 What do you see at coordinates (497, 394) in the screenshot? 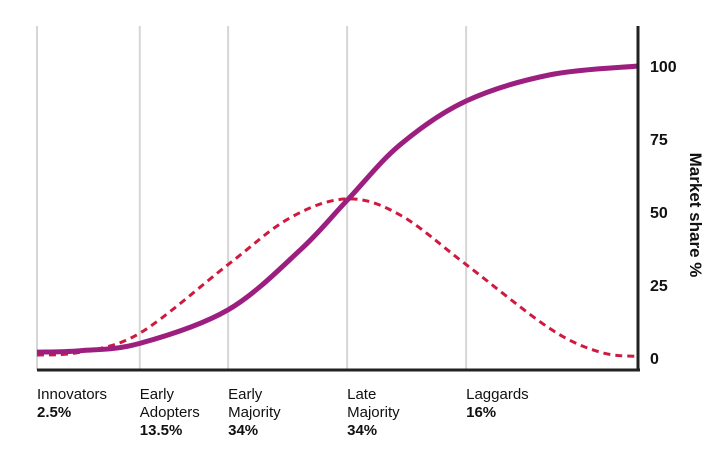
I see `category-name: Laggards` at bounding box center [497, 394].